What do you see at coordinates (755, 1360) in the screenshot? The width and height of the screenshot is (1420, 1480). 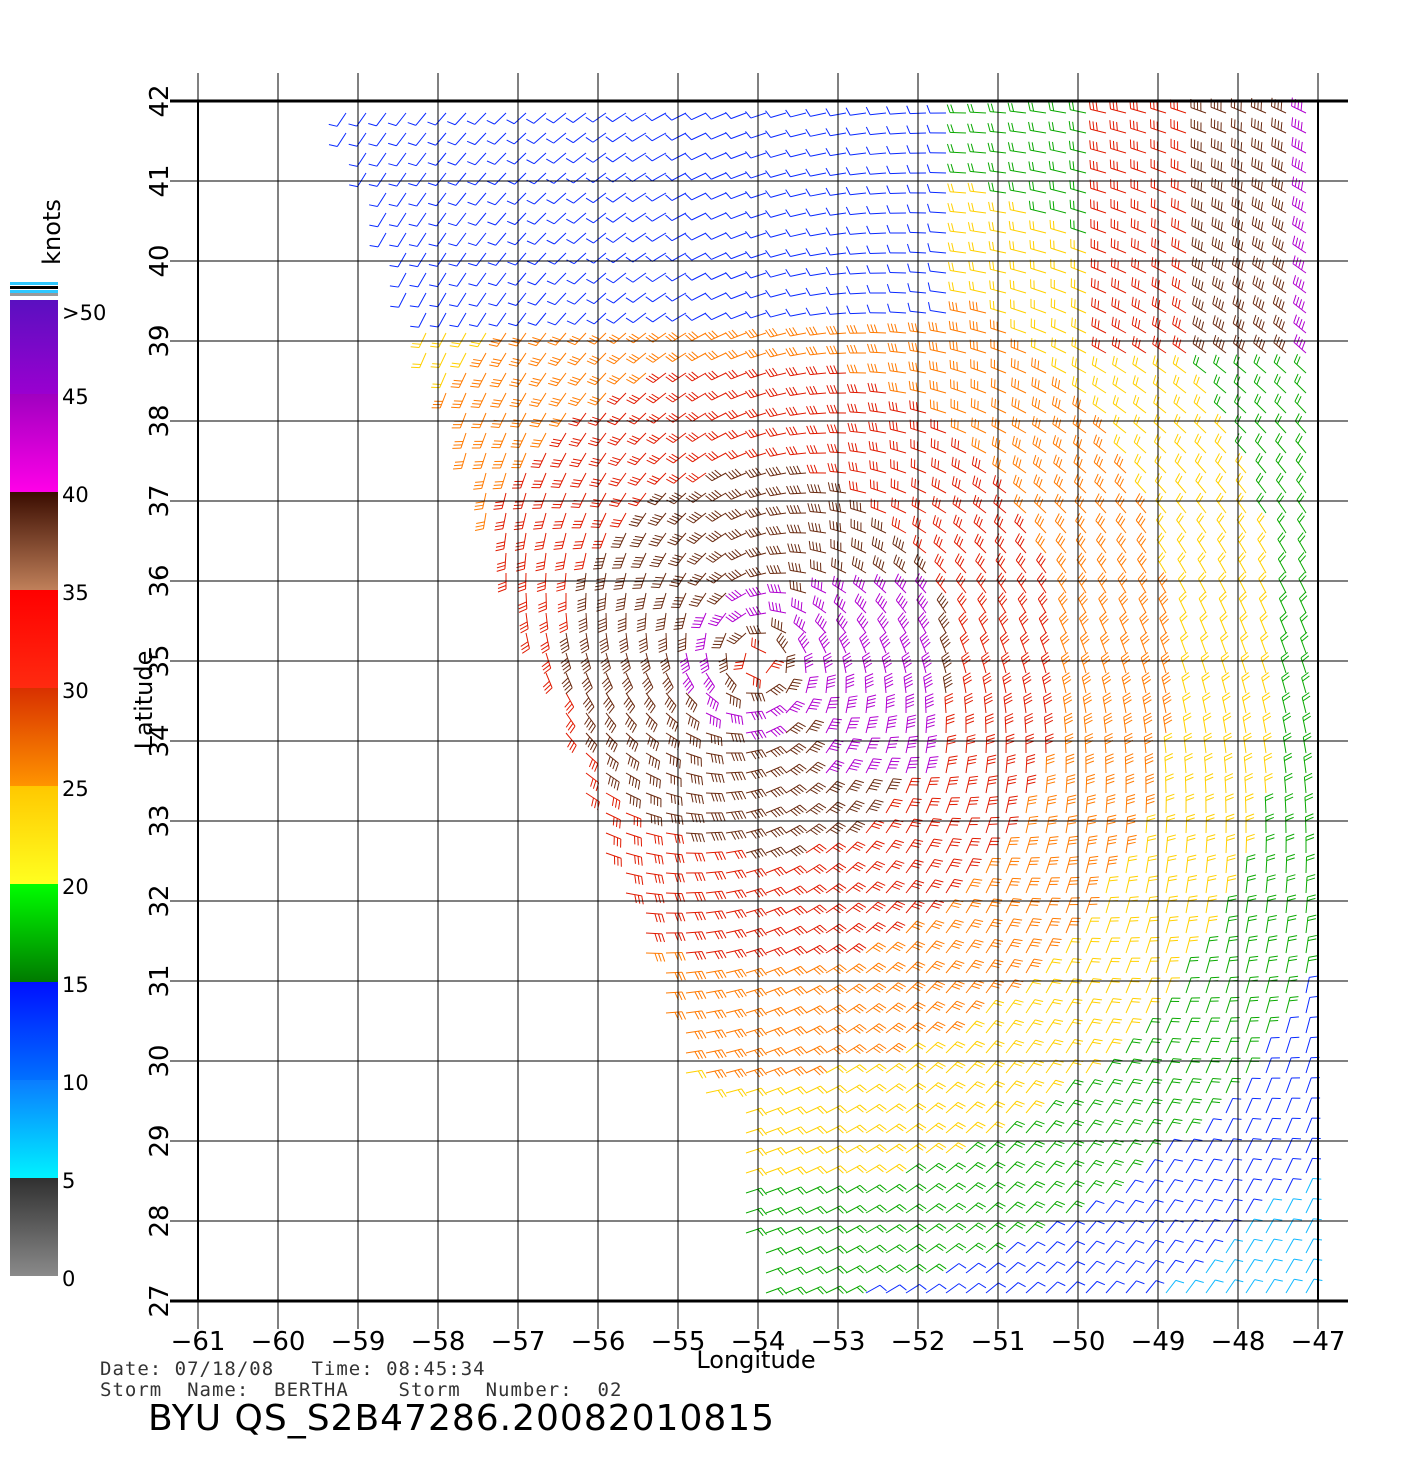 I see `x-axis-title: Longitude` at bounding box center [755, 1360].